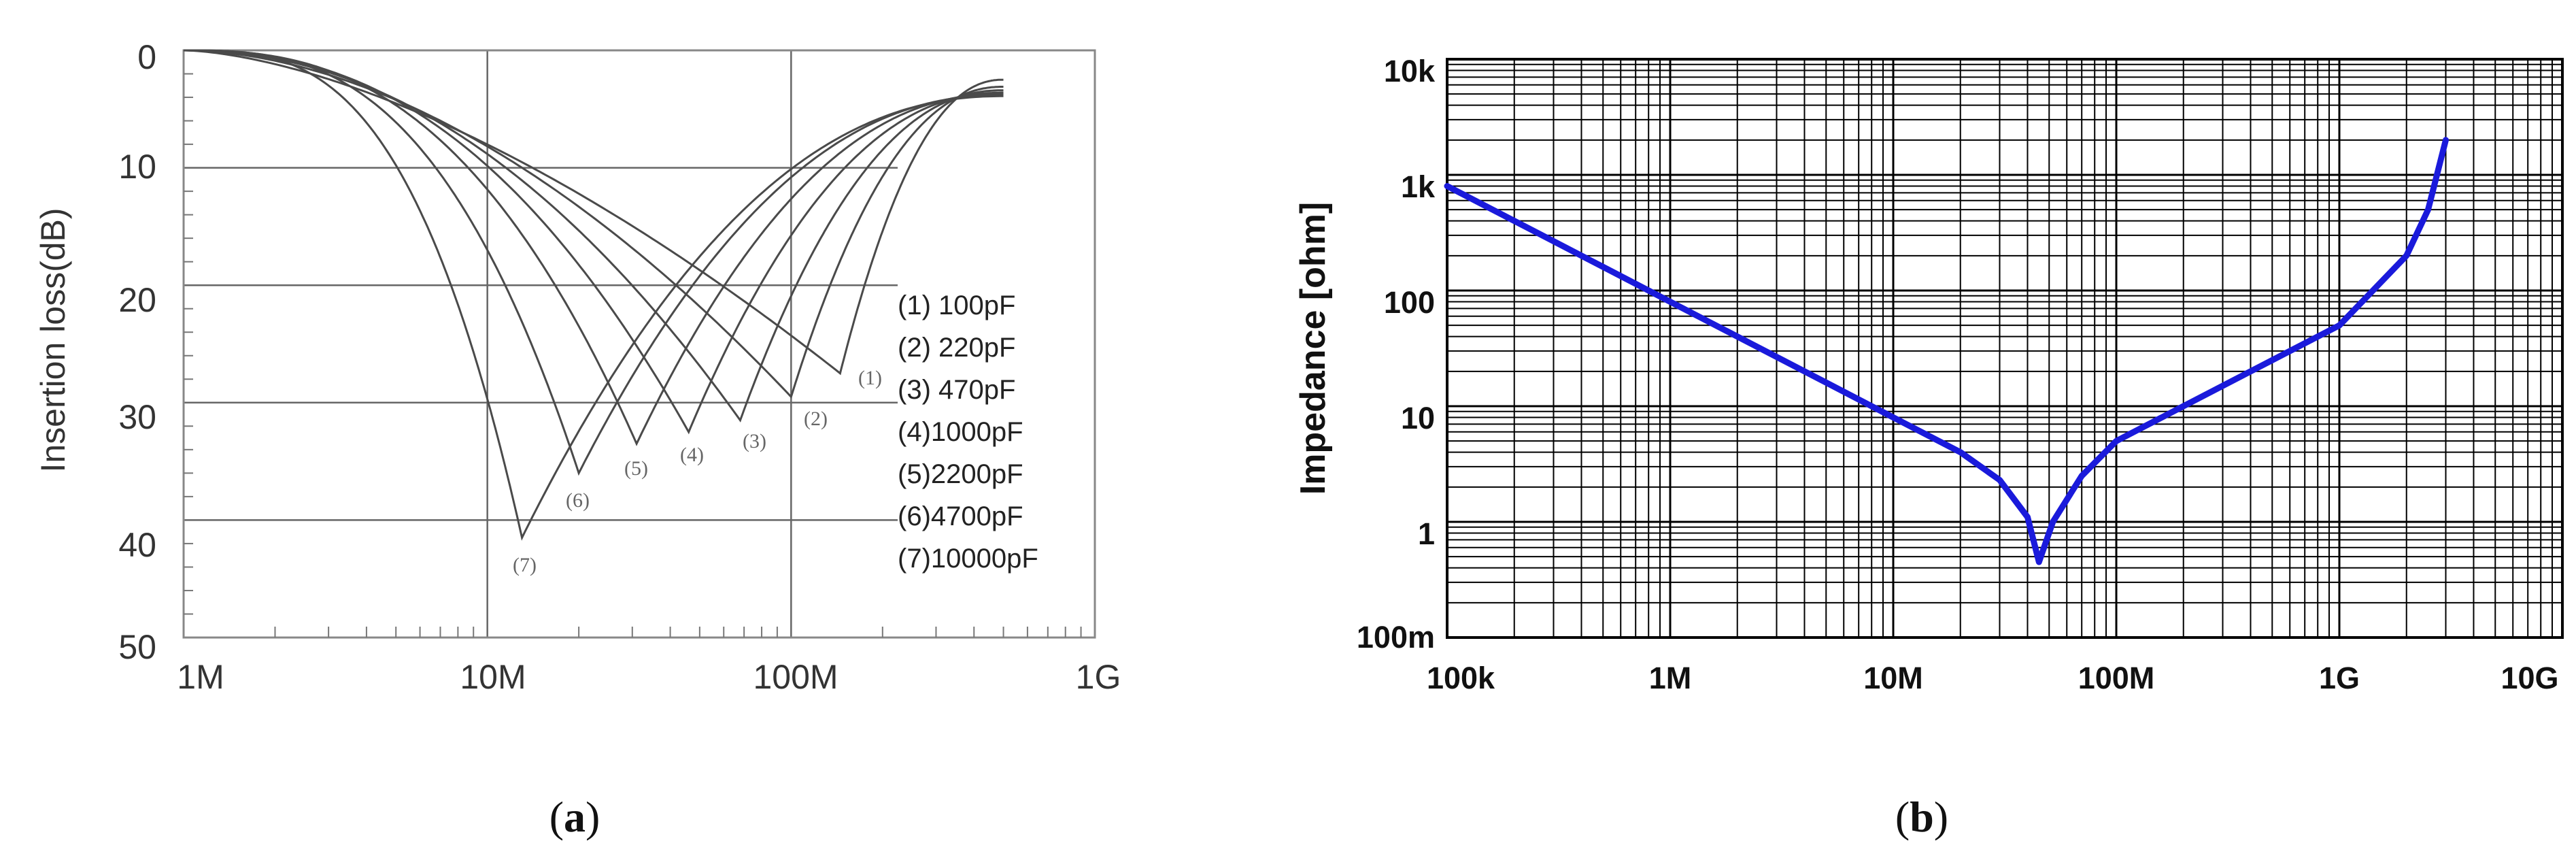  I want to click on chart-b-ytick-10: 10, so click(1418, 418).